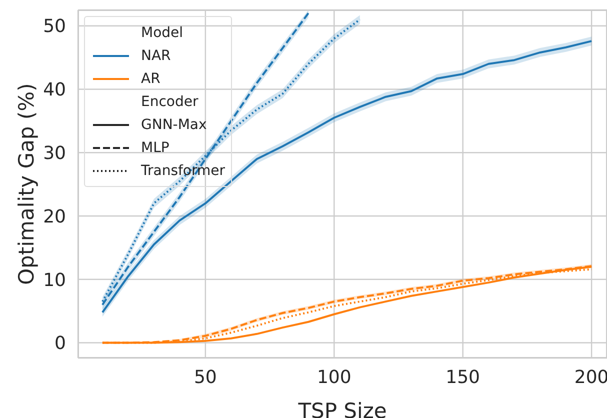  What do you see at coordinates (156, 56) in the screenshot?
I see `legend-label: NAR` at bounding box center [156, 56].